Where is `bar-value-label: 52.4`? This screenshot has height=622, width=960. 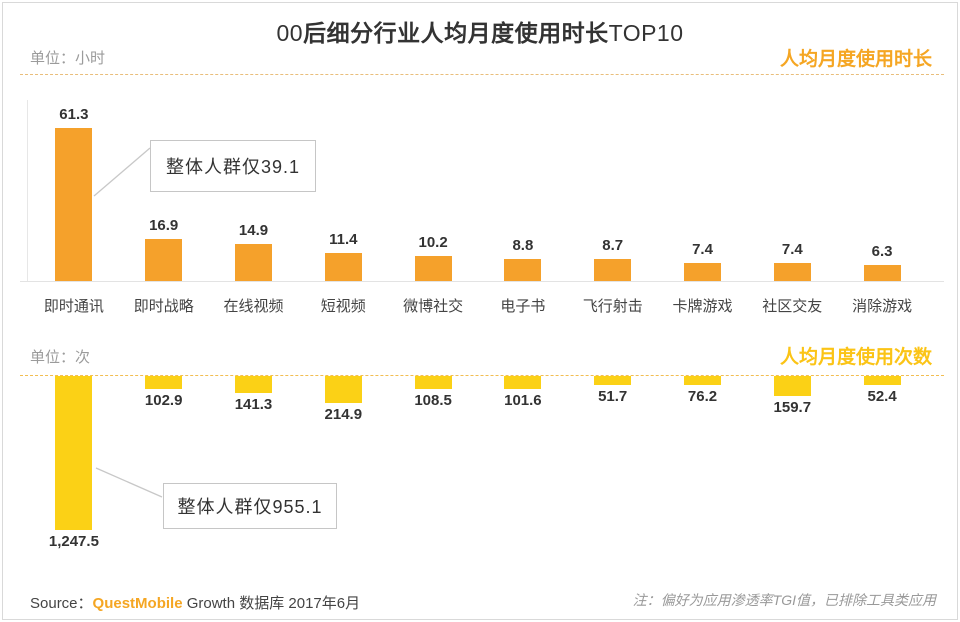 bar-value-label: 52.4 is located at coordinates (882, 396).